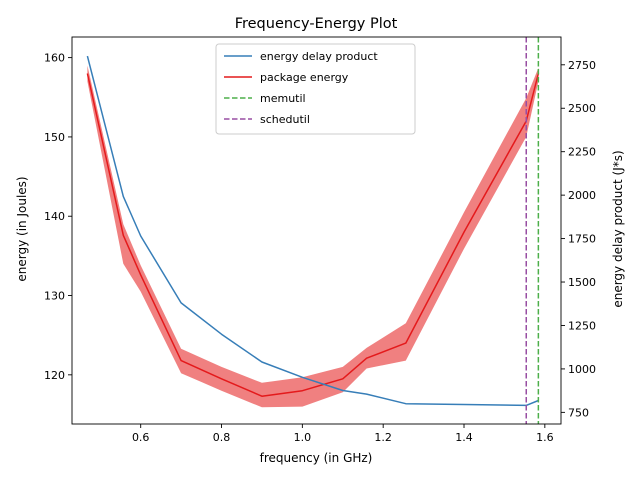  What do you see at coordinates (582, 282) in the screenshot?
I see `y-right-tick-label: 1500` at bounding box center [582, 282].